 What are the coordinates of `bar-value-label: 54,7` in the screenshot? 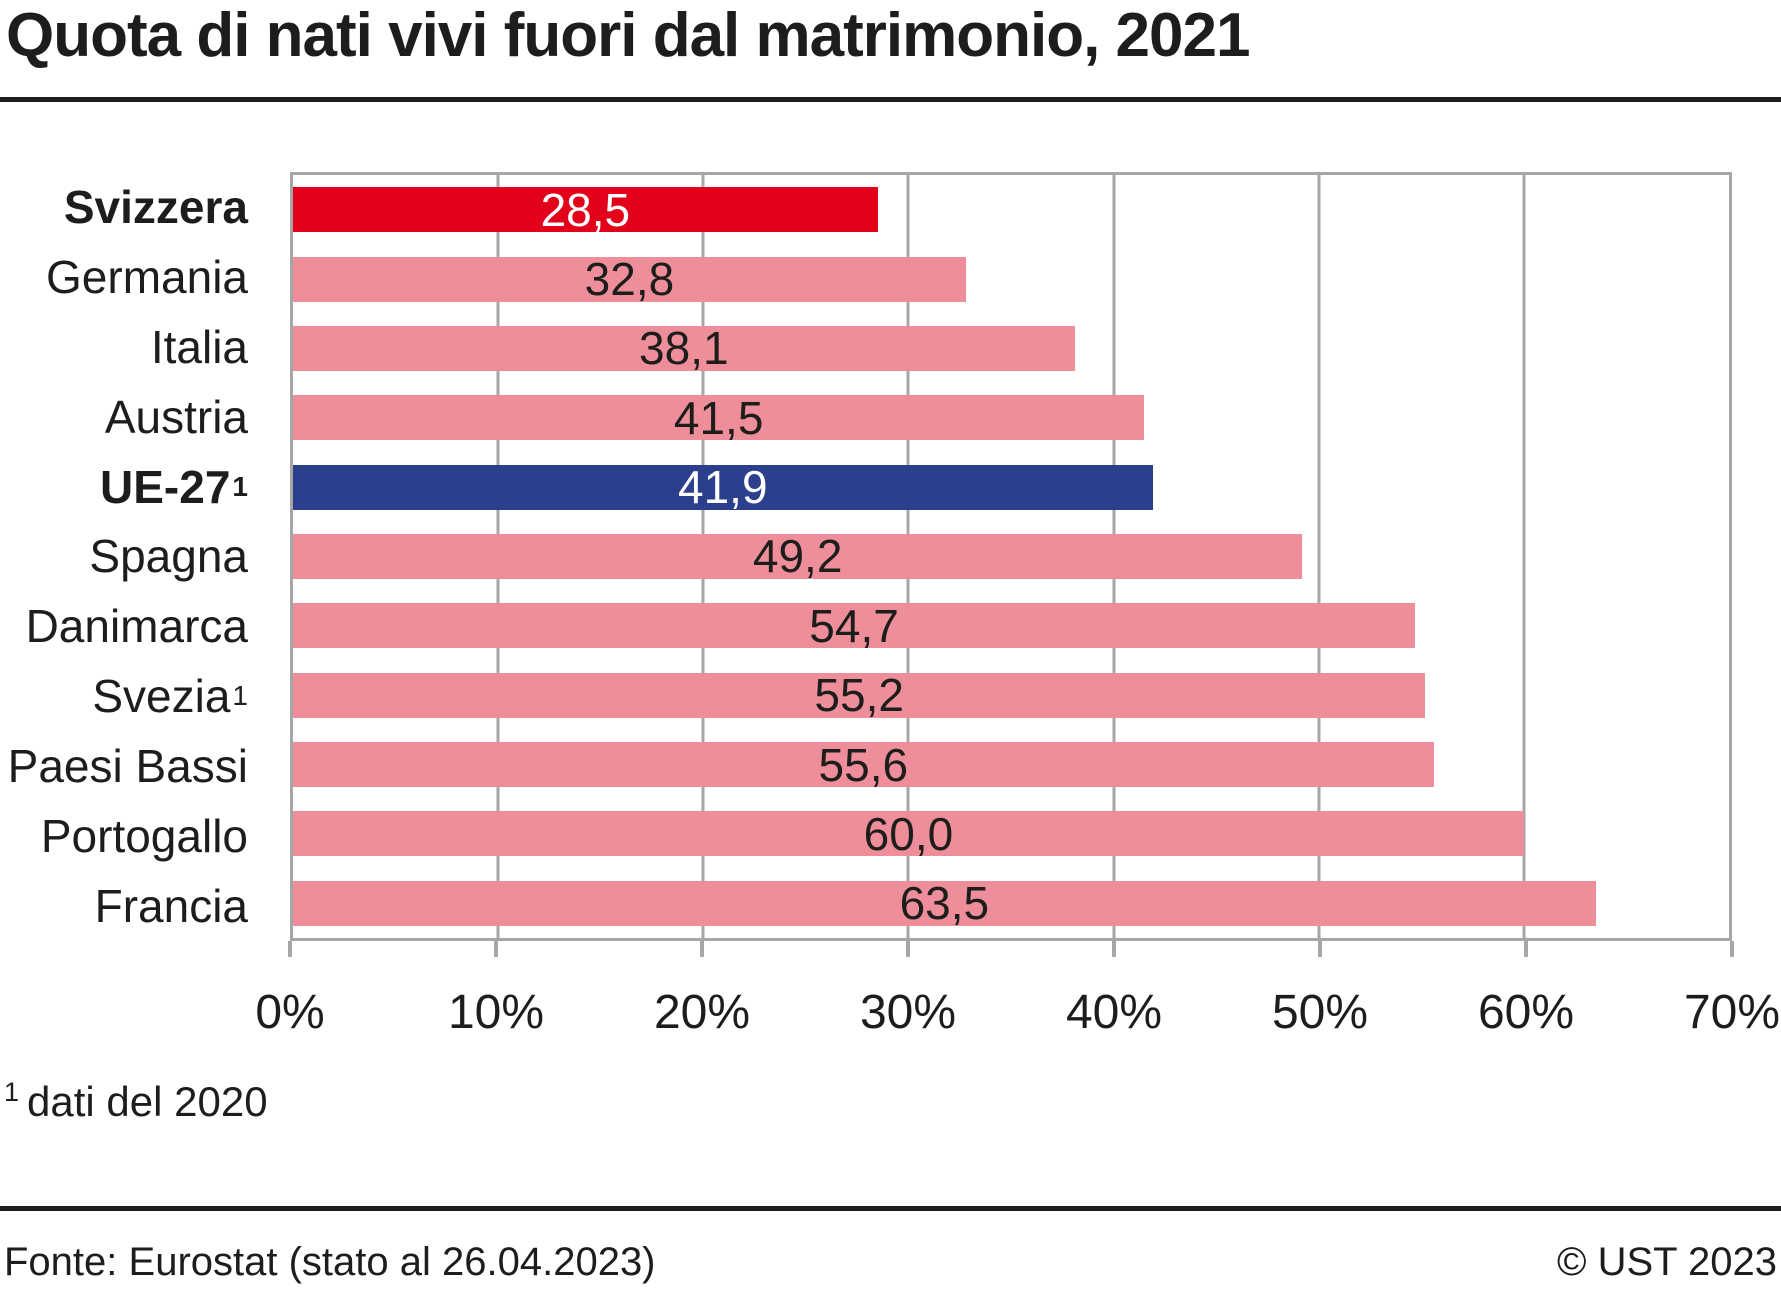 It's located at (854, 625).